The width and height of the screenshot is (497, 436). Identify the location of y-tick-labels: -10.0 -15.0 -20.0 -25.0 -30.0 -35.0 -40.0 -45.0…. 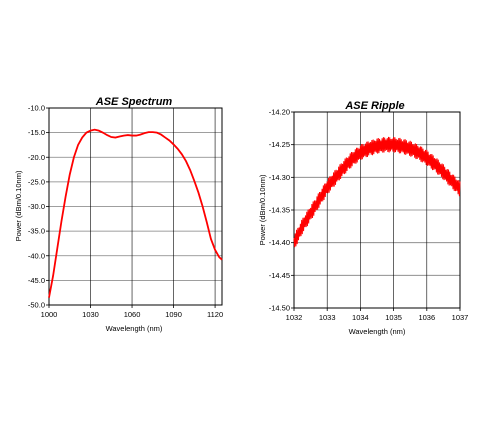
(36, 207).